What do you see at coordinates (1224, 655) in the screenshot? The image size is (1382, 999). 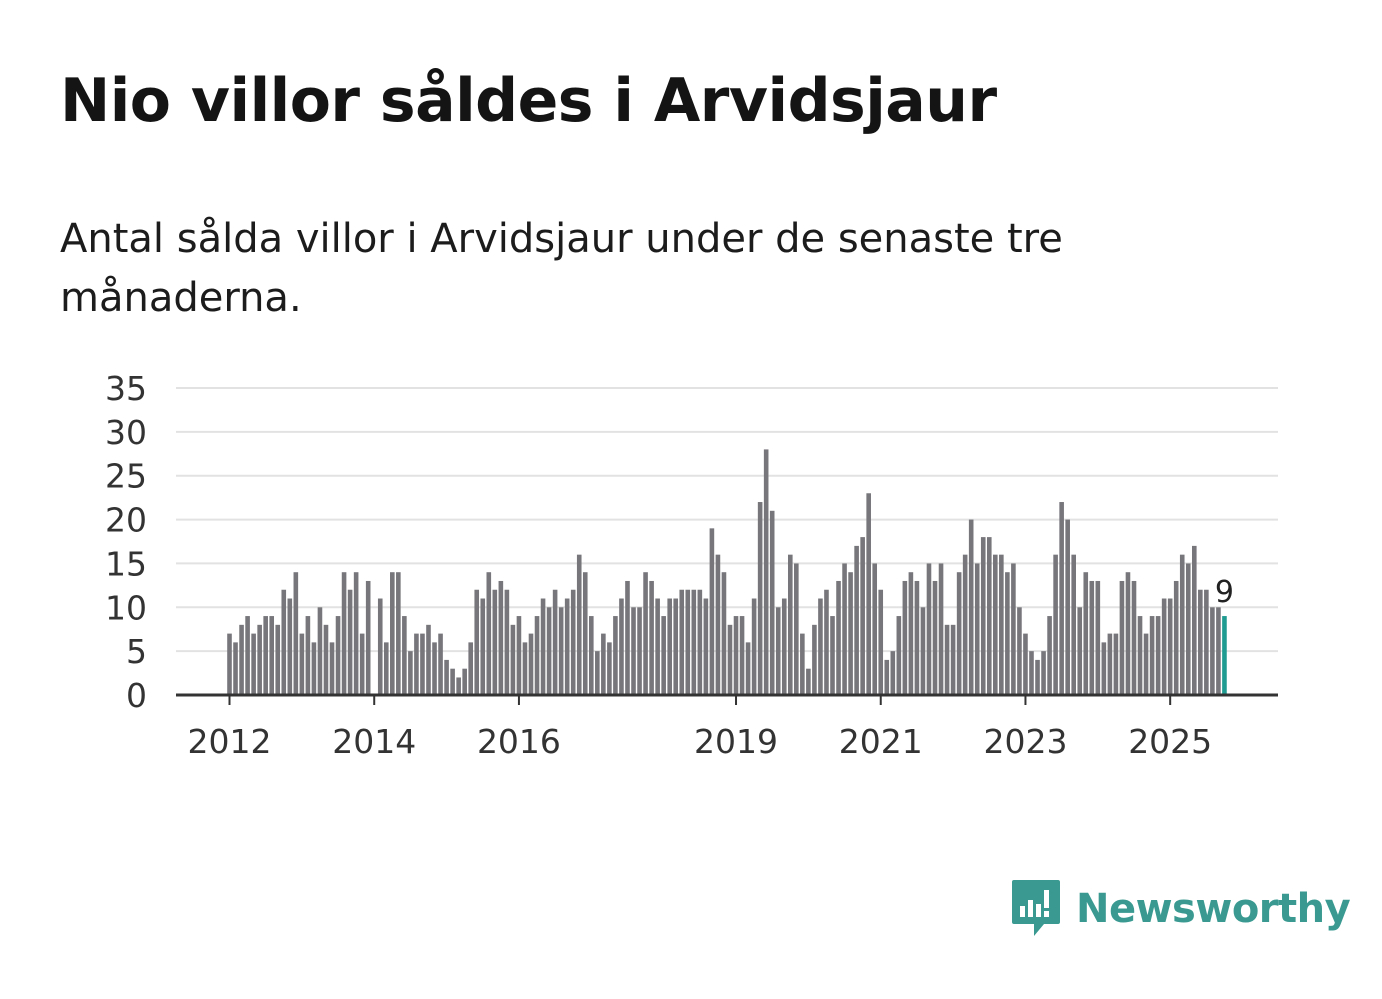 I see `bar-highlight` at bounding box center [1224, 655].